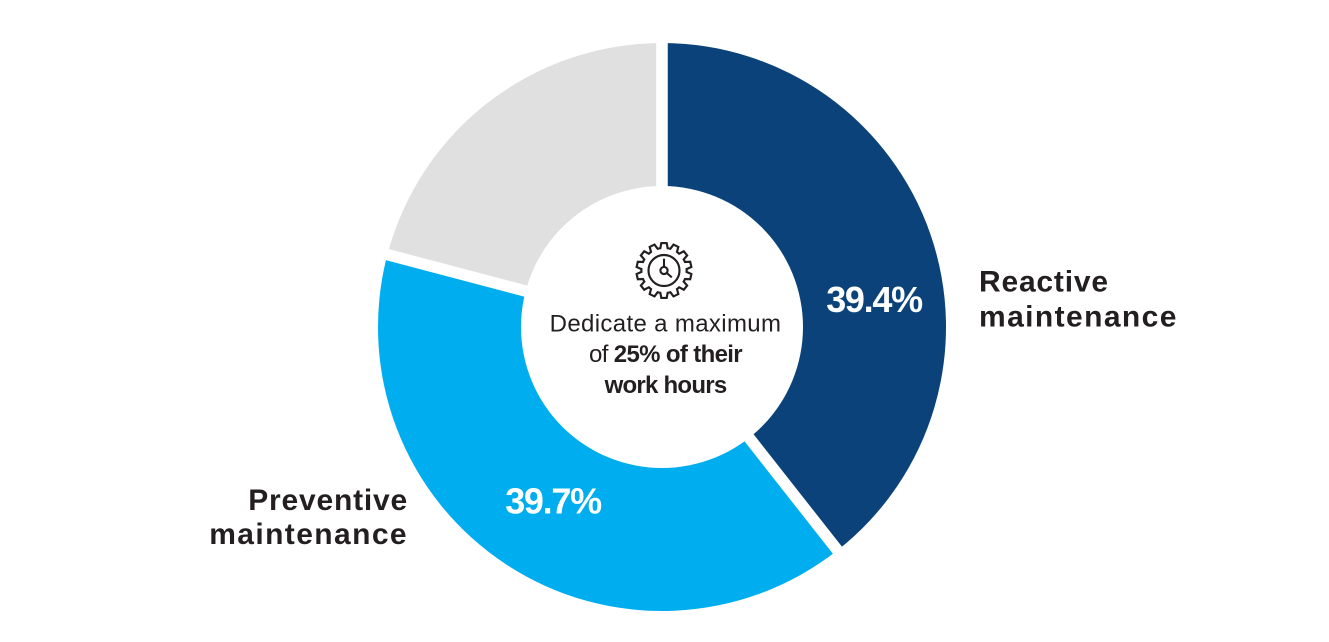  Describe the element at coordinates (328, 500) in the screenshot. I see `svg-text: Preventive` at that location.